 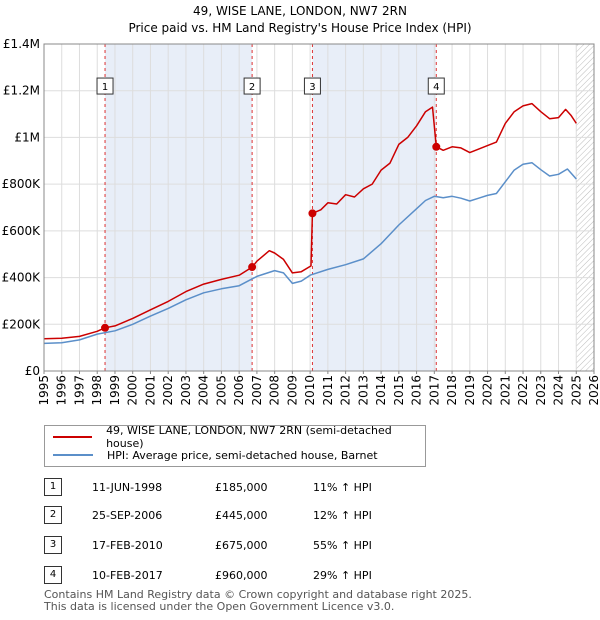 What do you see at coordinates (53, 545) in the screenshot?
I see `transaction-number: 3` at bounding box center [53, 545].